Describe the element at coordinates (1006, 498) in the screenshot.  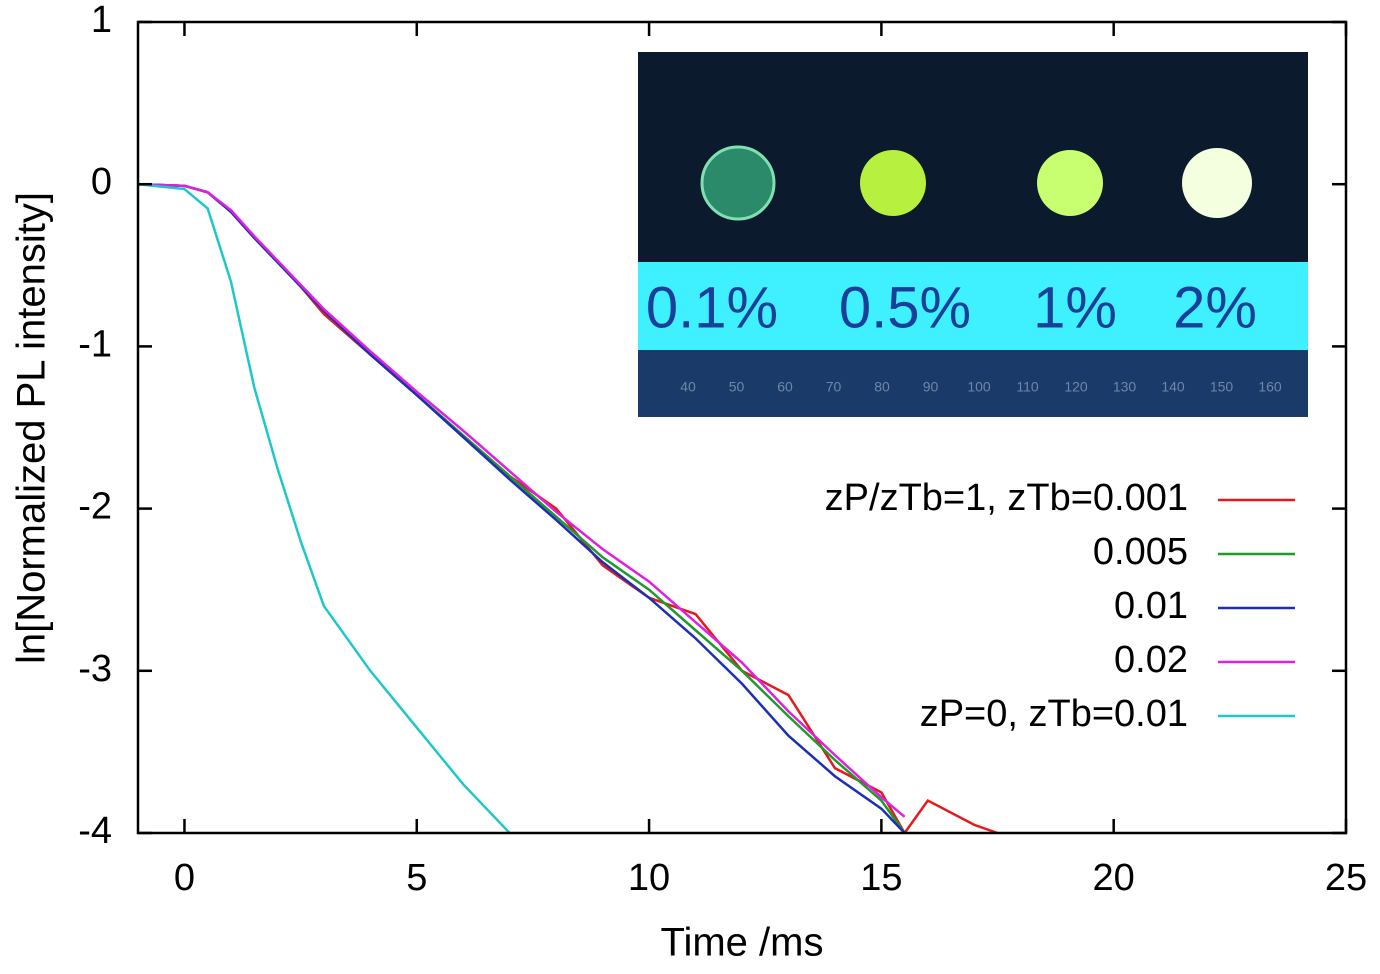
I see `legend-label: zP/zTb=1, zTb=0.001` at that location.